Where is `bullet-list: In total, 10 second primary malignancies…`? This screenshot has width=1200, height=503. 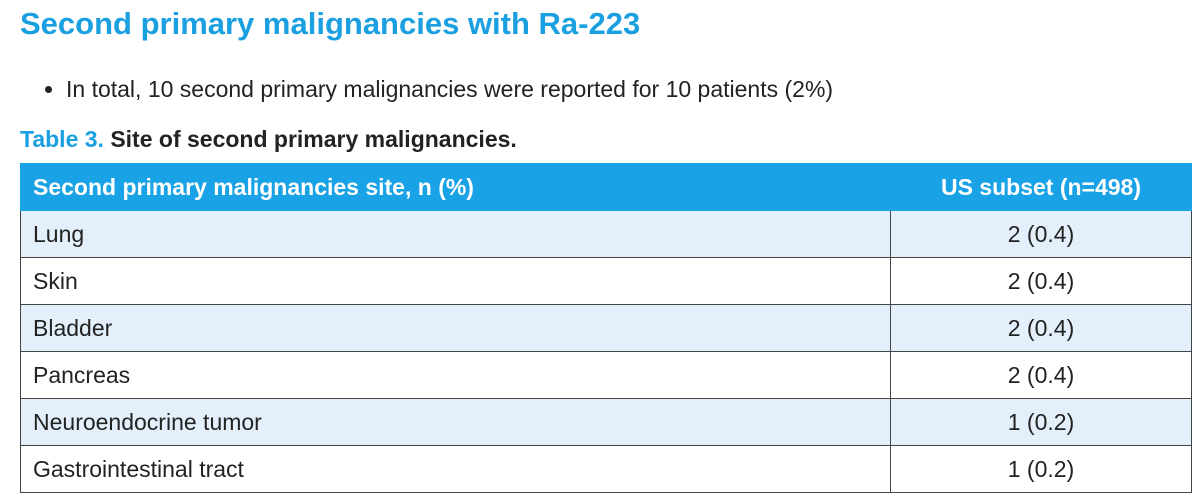
bullet-list: In total, 10 second primary malignancies… is located at coordinates (426, 89).